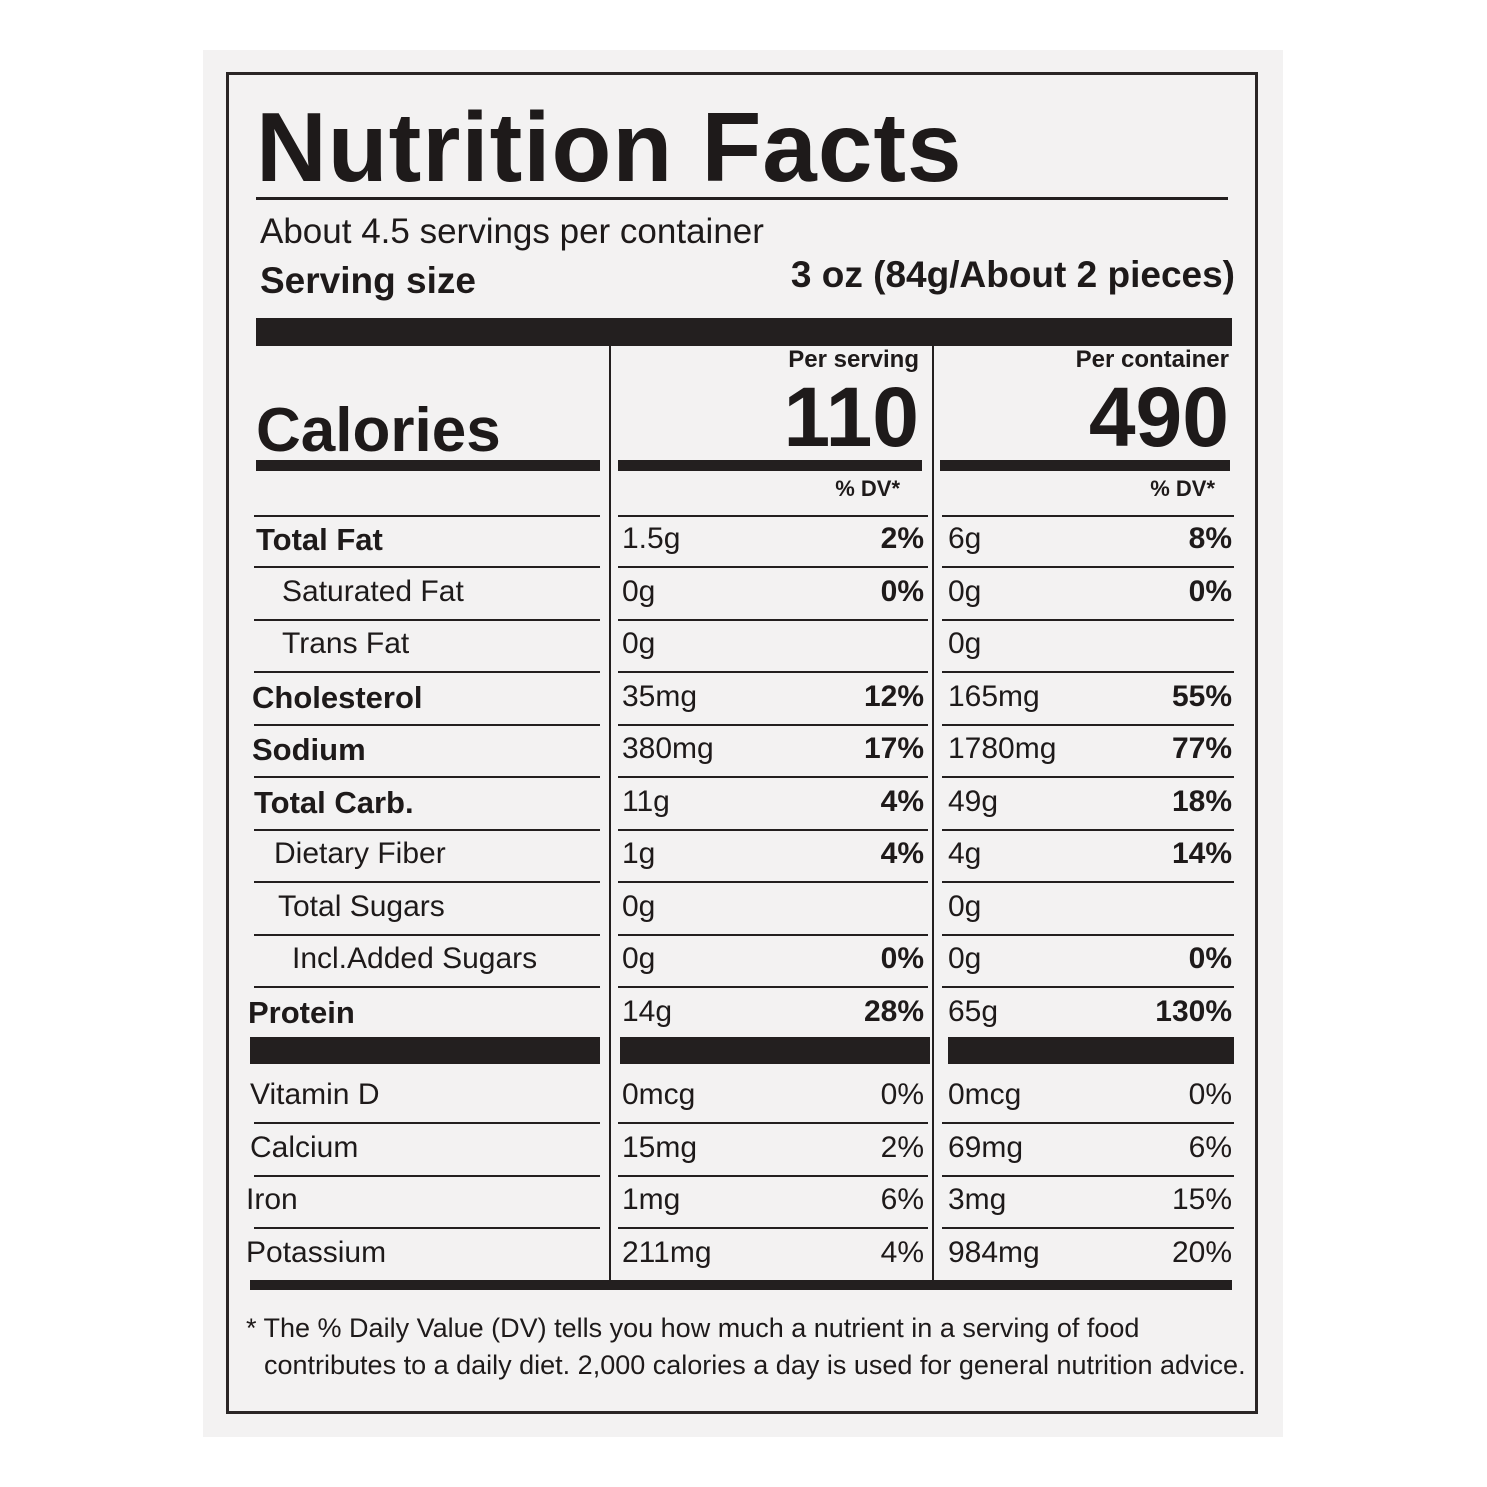 Image resolution: width=1487 pixels, height=1487 pixels. What do you see at coordinates (1201, 853) in the screenshot?
I see `container-dv: 14%` at bounding box center [1201, 853].